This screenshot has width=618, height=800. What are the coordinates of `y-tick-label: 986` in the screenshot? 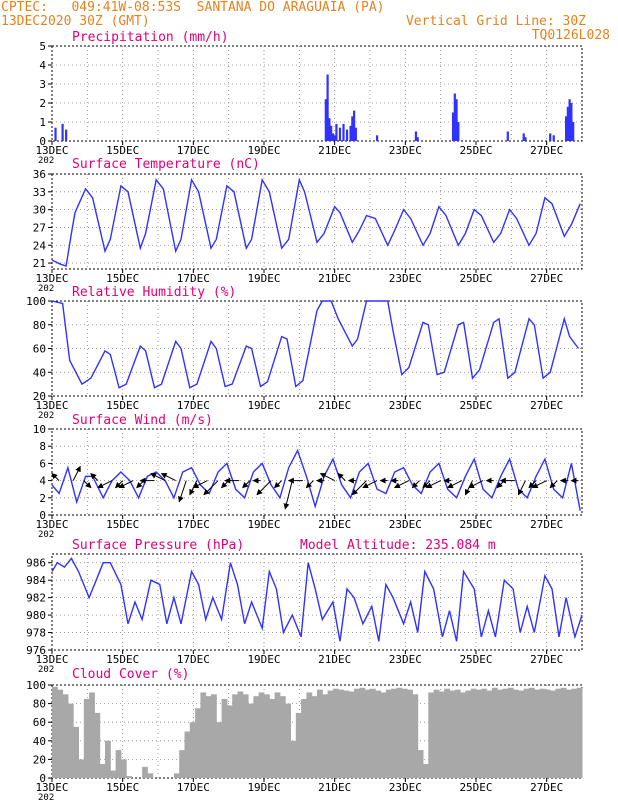 It's located at (36, 563).